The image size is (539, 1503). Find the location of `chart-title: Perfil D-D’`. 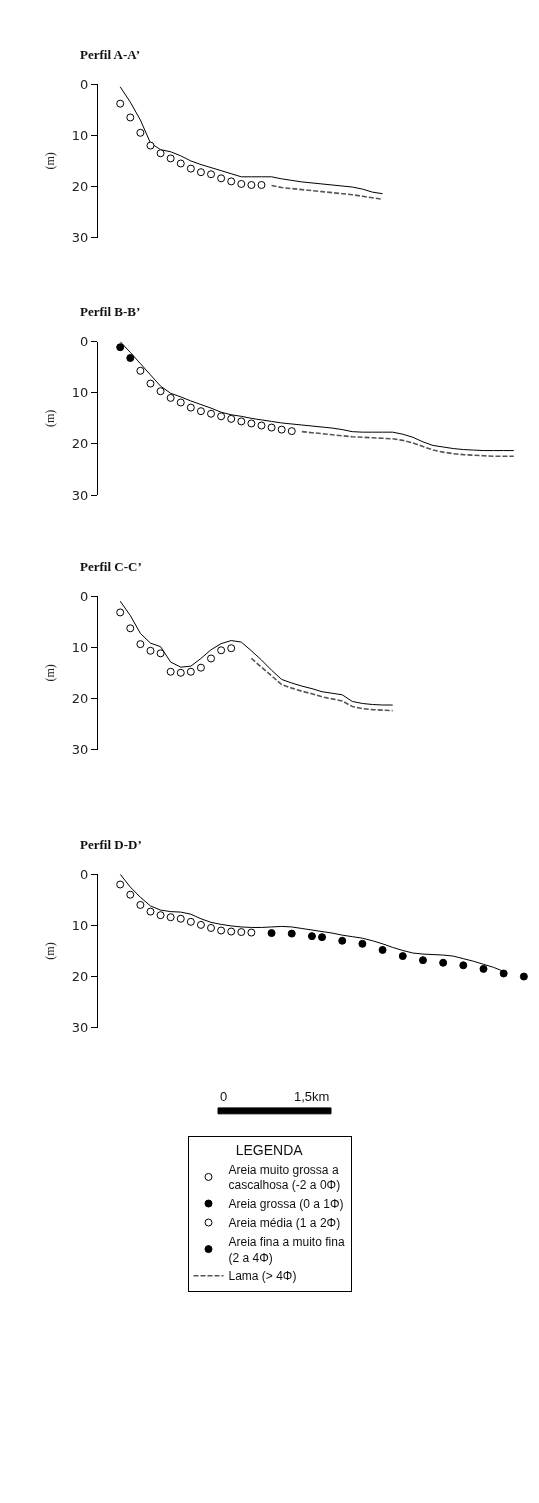

chart-title: Perfil D-D’ is located at coordinates (111, 844).